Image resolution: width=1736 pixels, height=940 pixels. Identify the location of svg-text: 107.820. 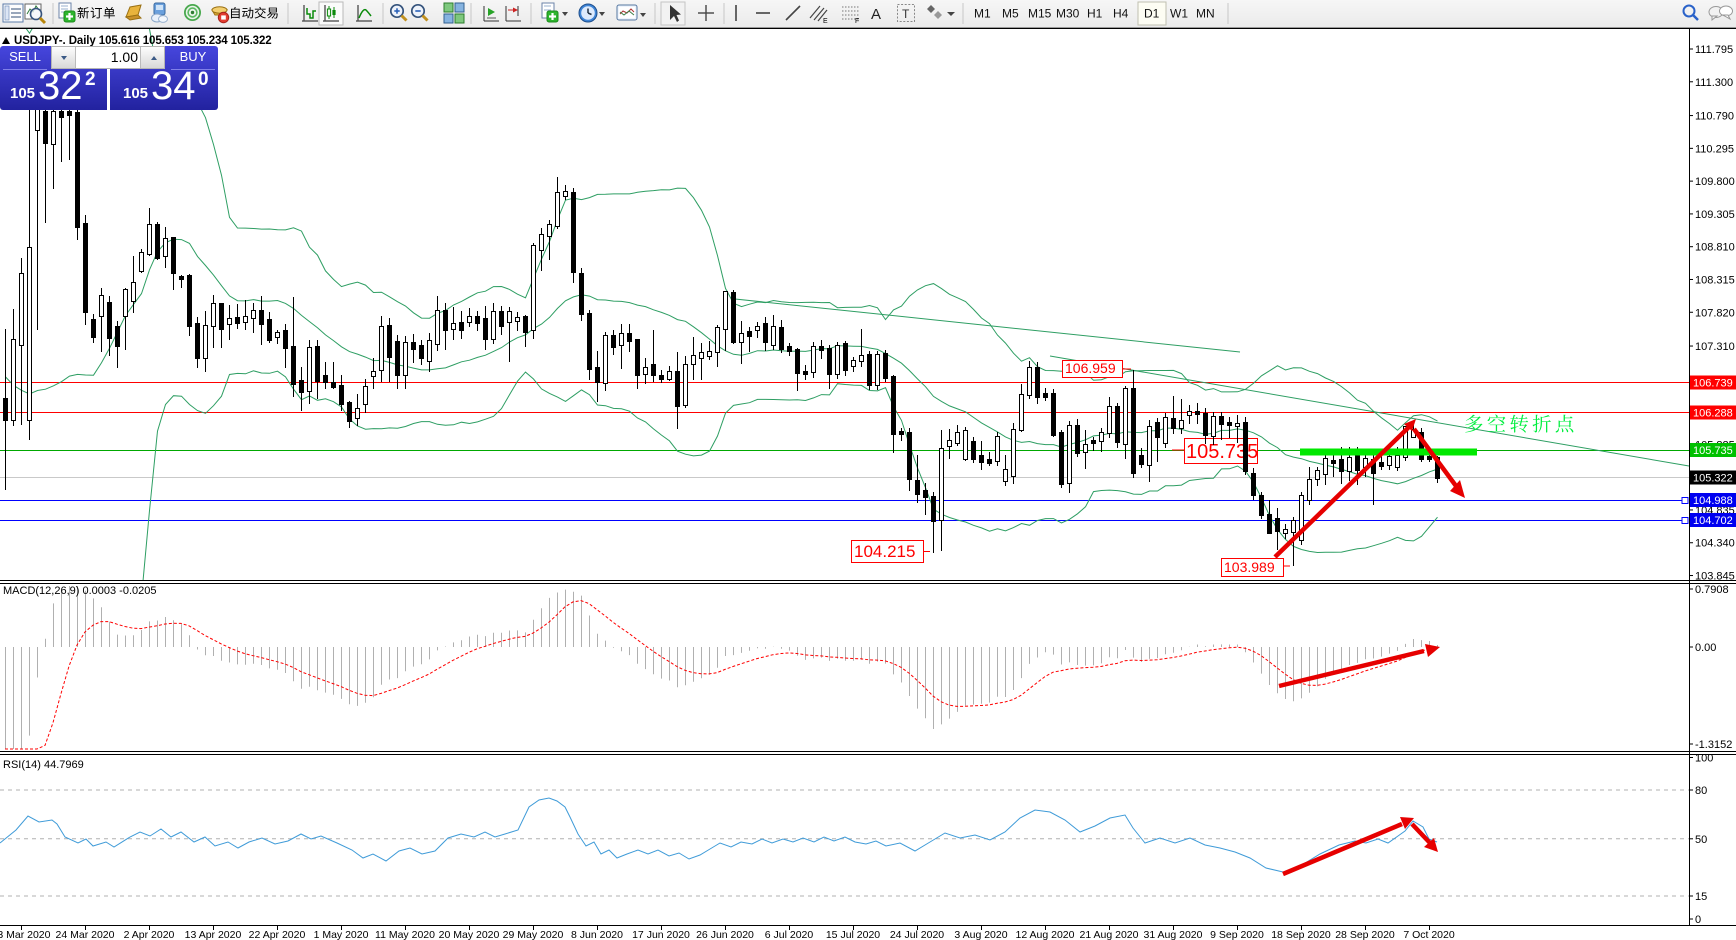
(1715, 313).